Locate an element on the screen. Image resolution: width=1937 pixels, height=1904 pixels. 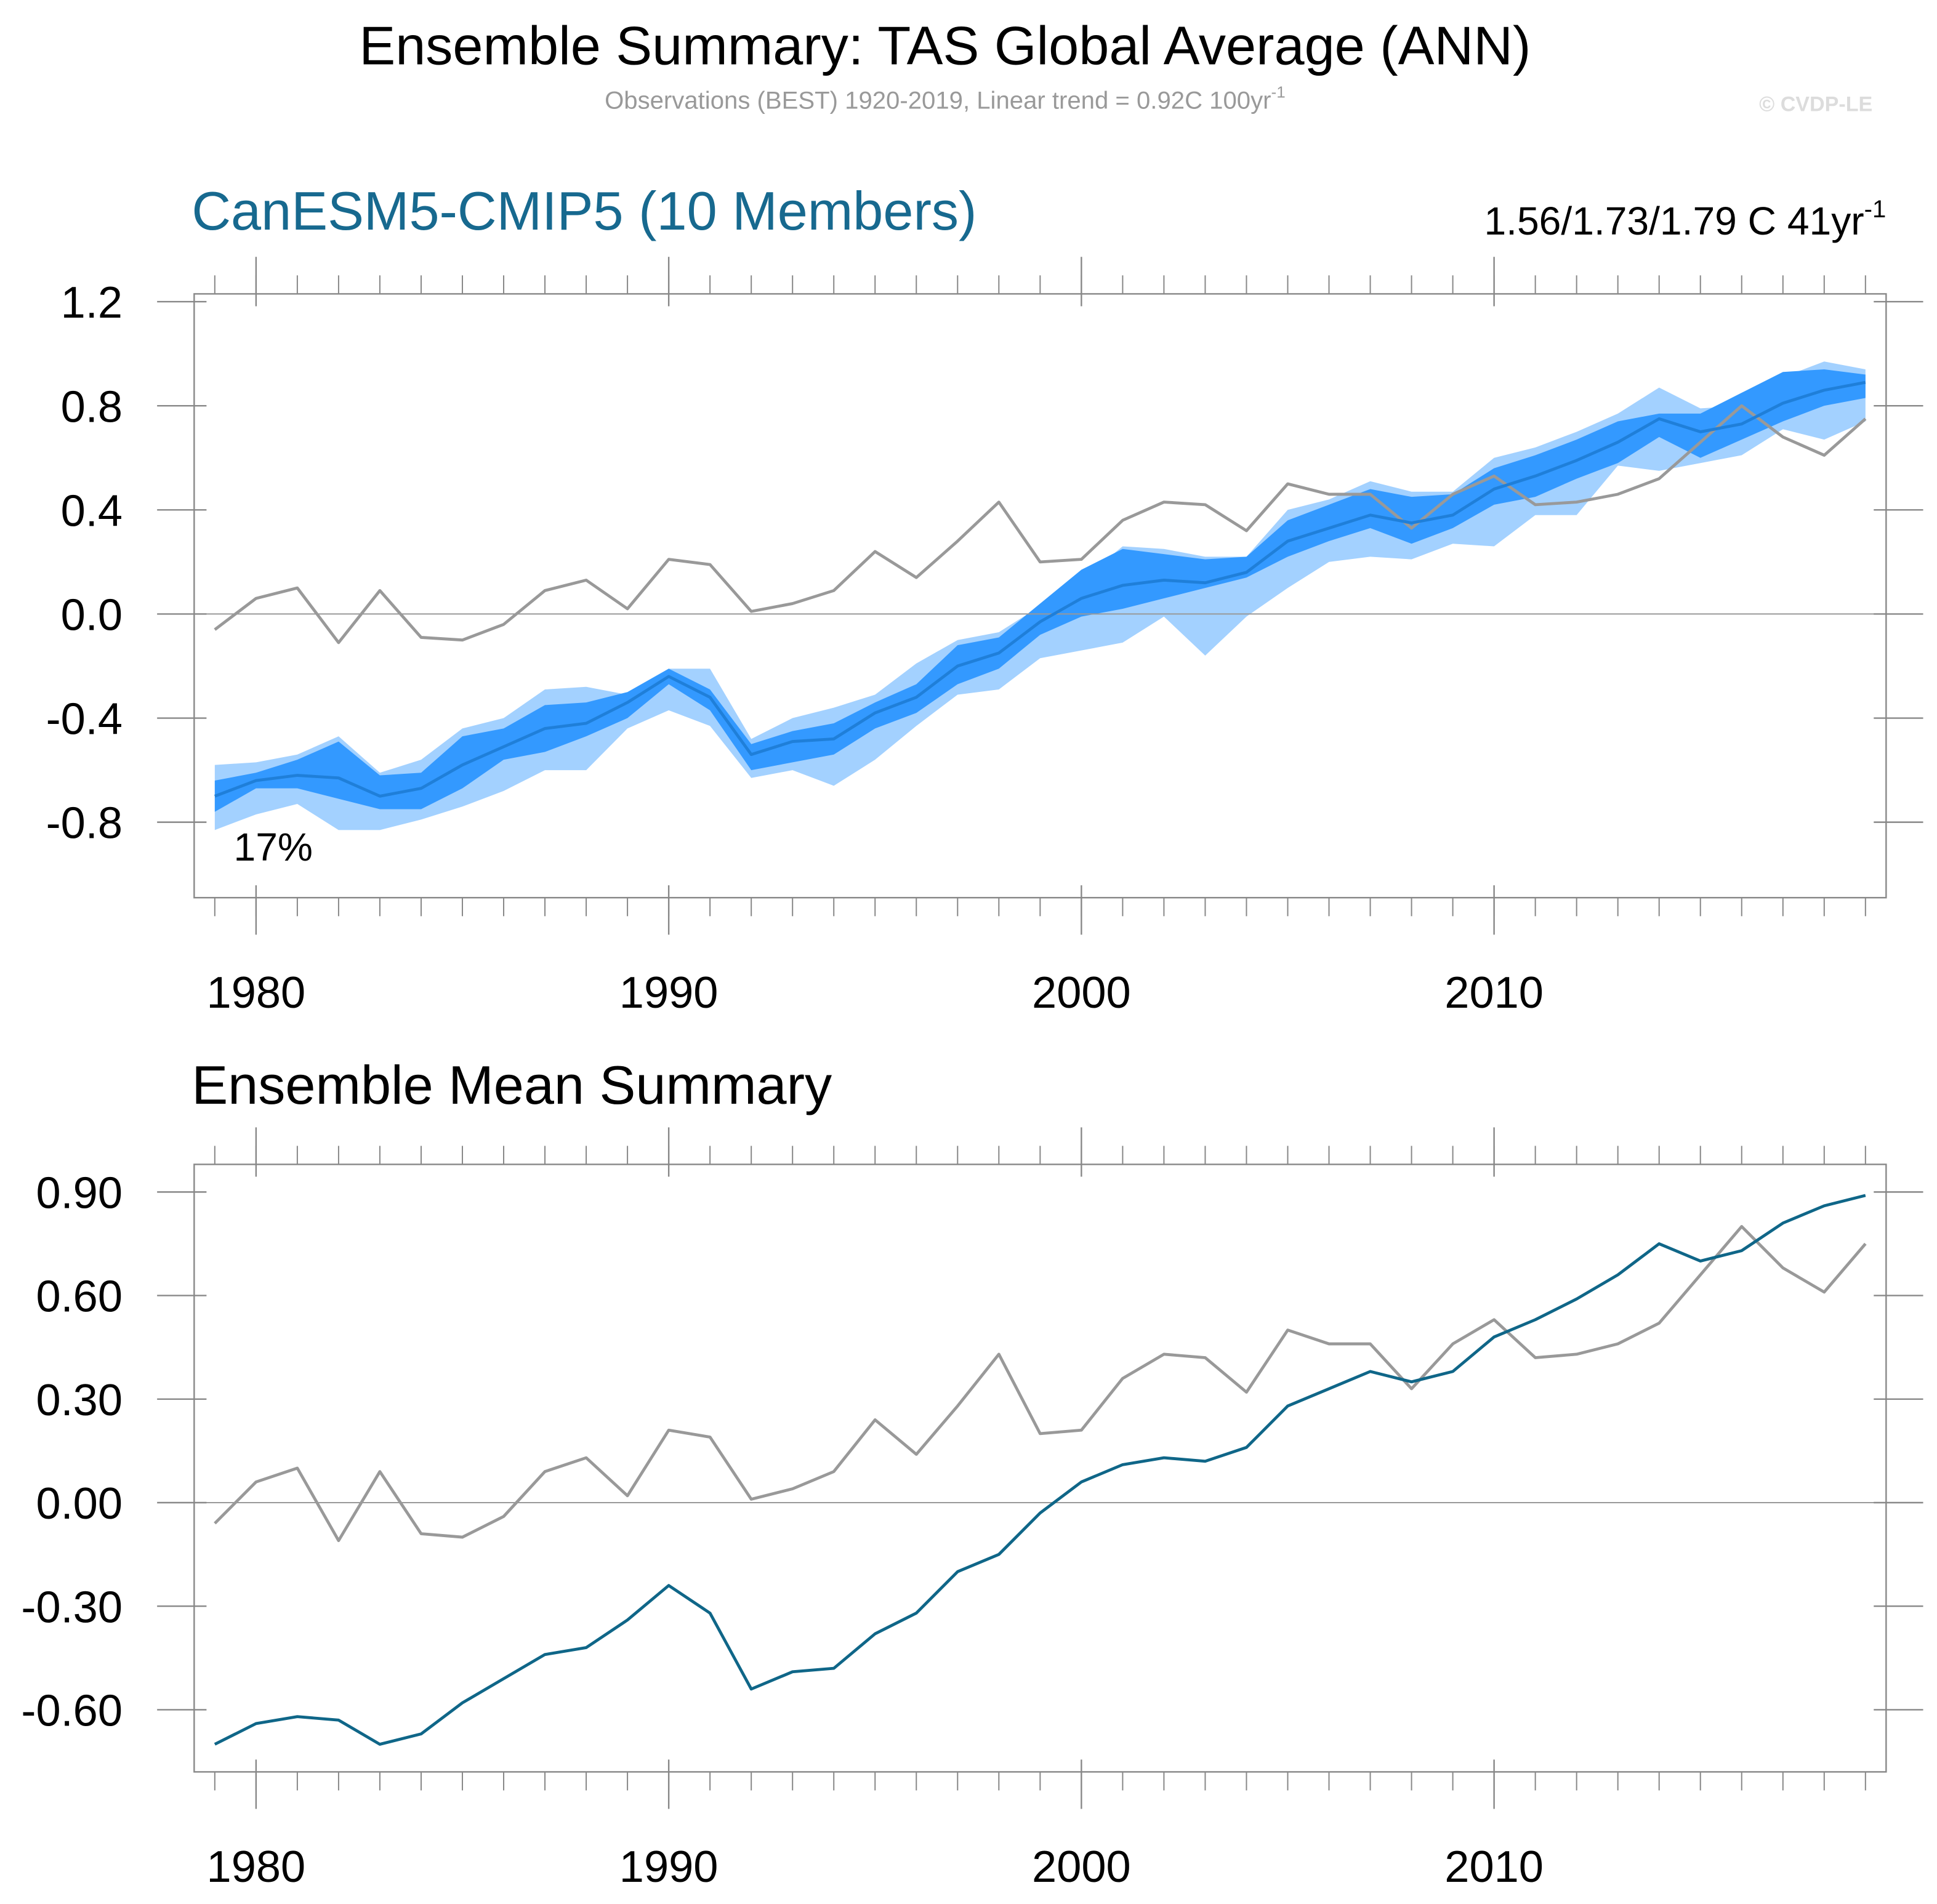
subtitle-superscript: -1 is located at coordinates (1278, 91).